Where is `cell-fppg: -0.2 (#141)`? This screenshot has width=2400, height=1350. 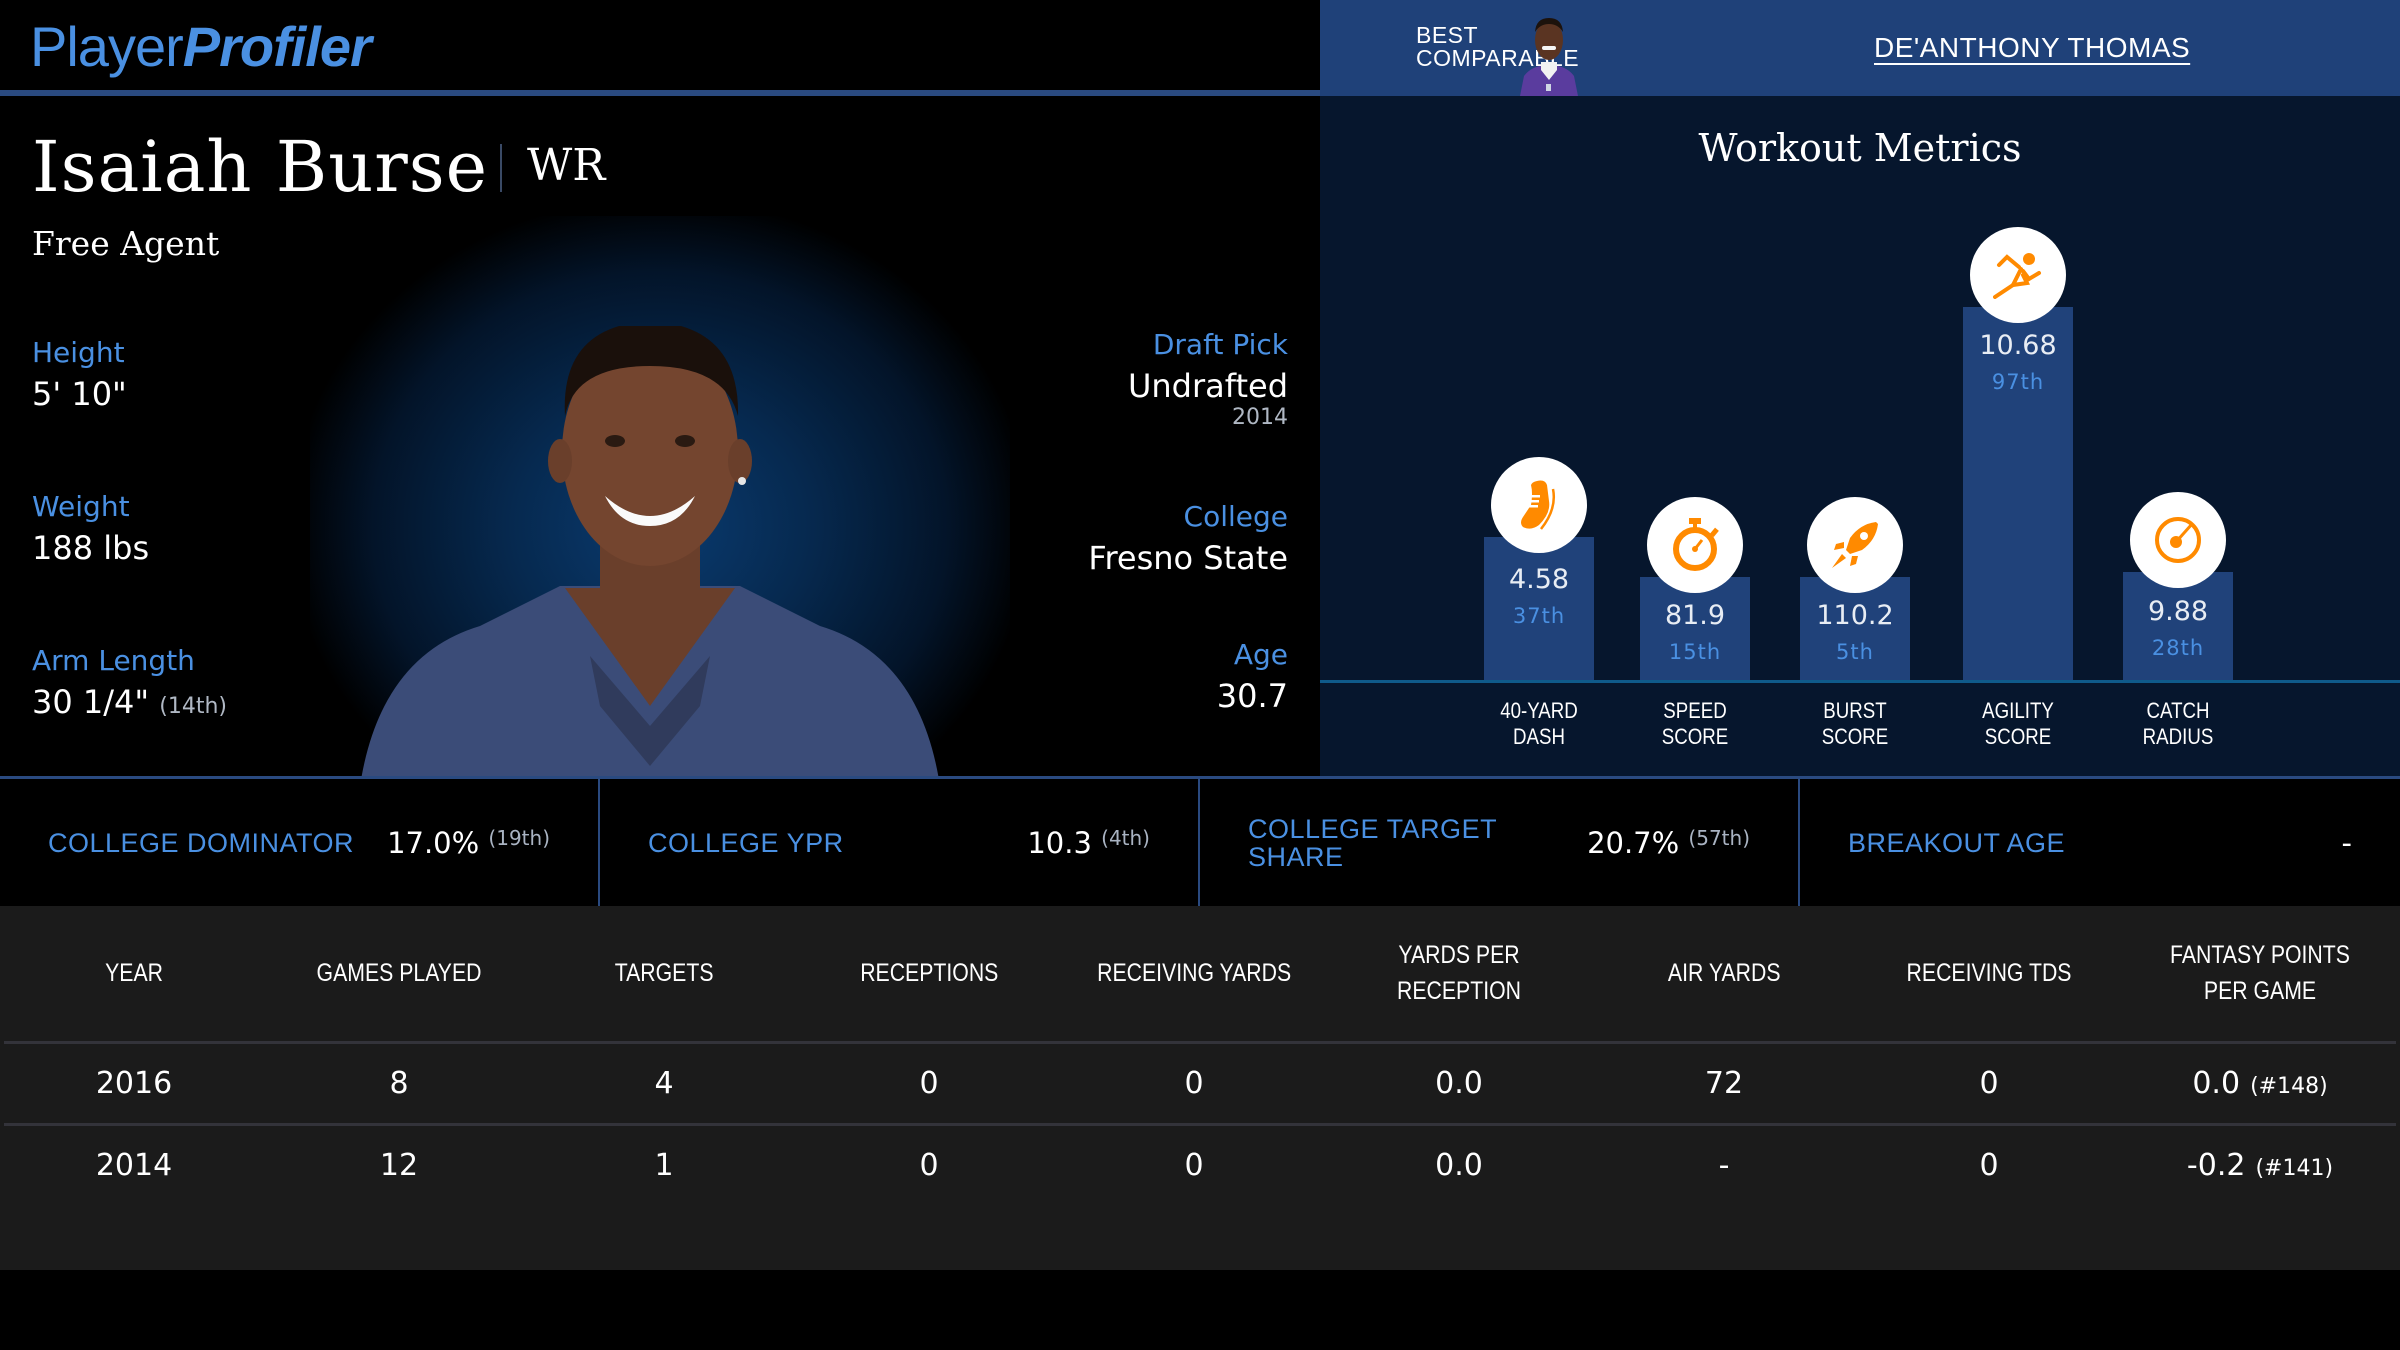
cell-fppg: -0.2 (#141) is located at coordinates (2260, 1165).